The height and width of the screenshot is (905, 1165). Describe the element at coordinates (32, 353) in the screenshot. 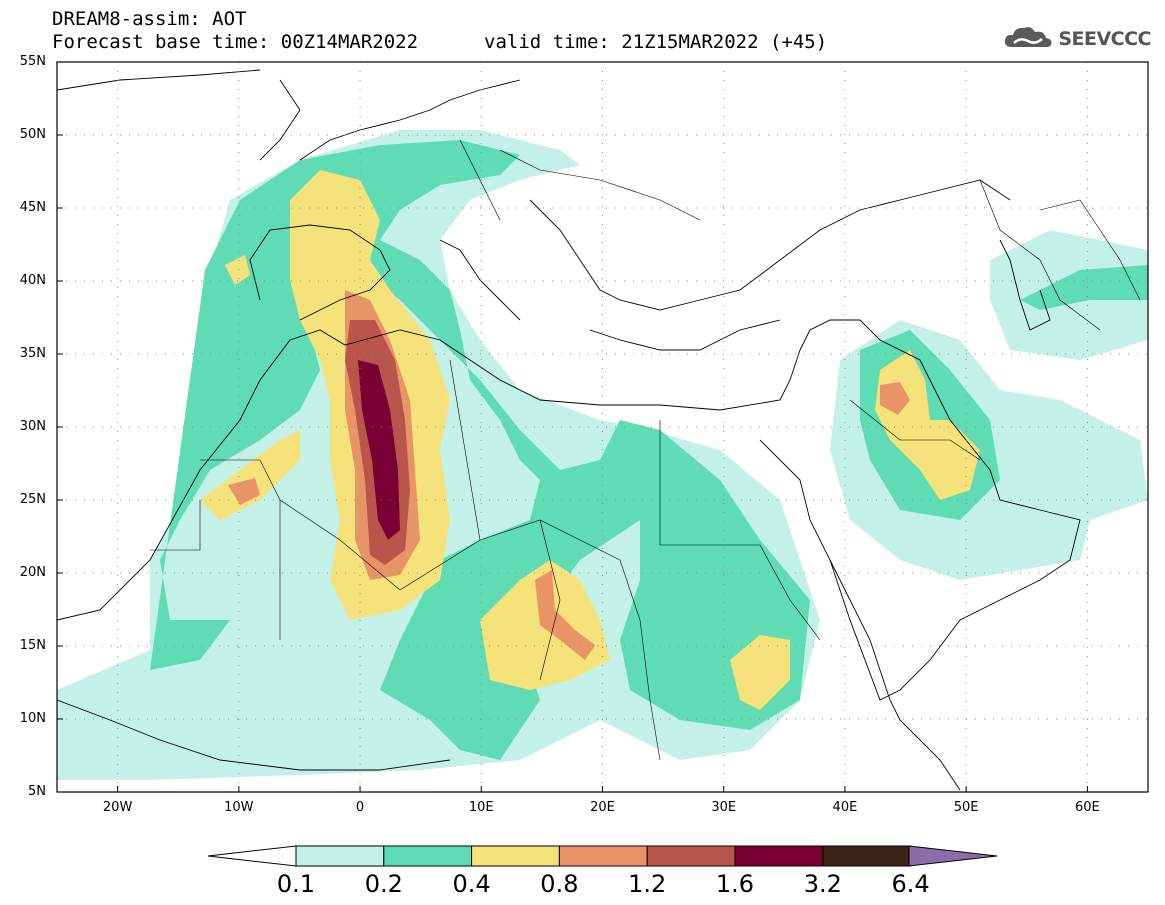

I see `lat-label: 35N` at that location.